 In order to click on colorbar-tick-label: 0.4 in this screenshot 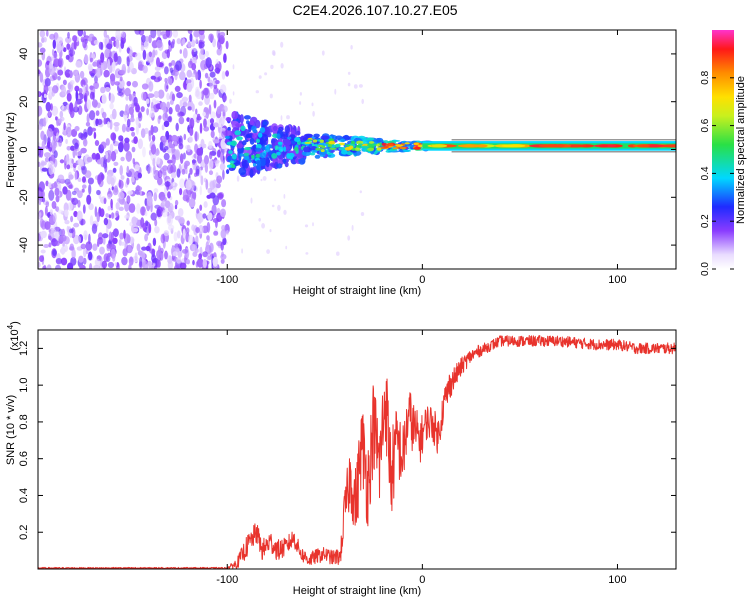, I will do `click(705, 173)`.